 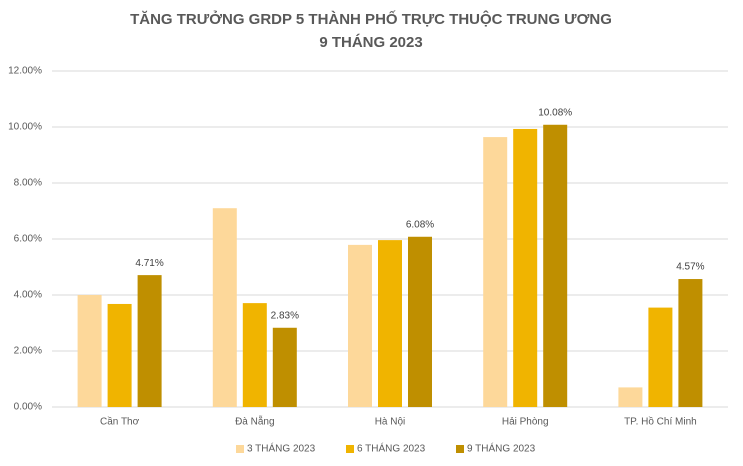 What do you see at coordinates (120, 422) in the screenshot?
I see `x-tick-label: Cần Thơ` at bounding box center [120, 422].